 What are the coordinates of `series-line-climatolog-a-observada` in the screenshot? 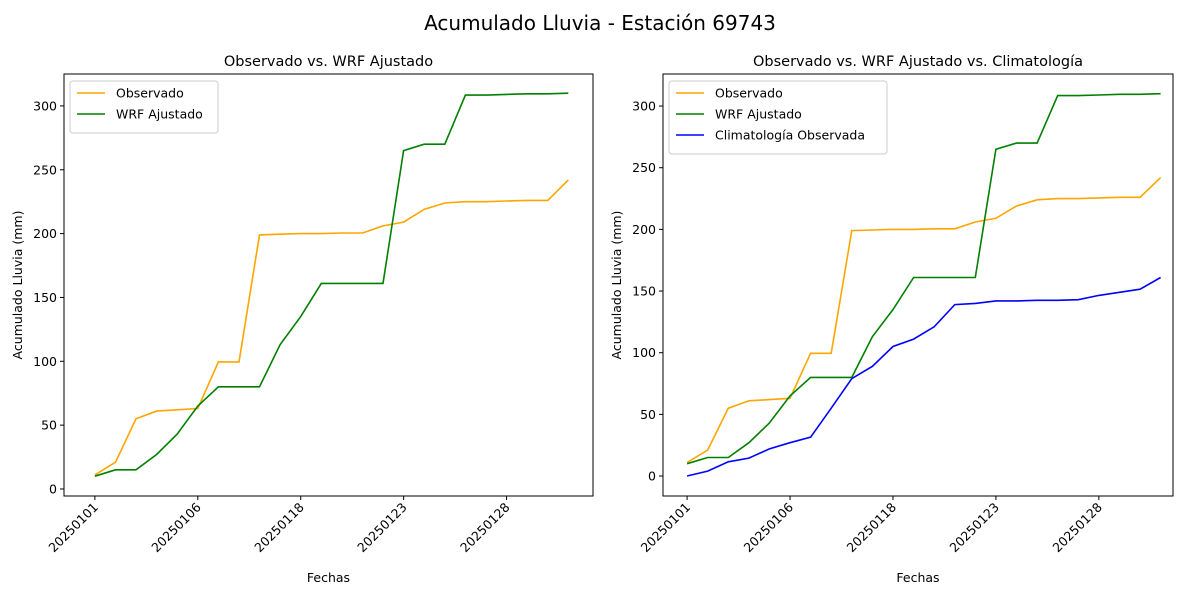 It's located at (923, 376).